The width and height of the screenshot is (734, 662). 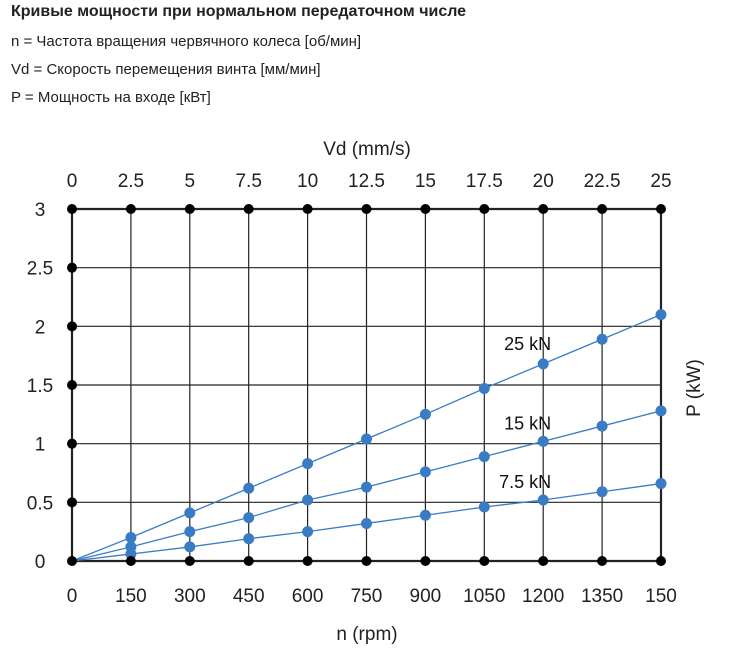 What do you see at coordinates (190, 596) in the screenshot?
I see `x-tick-label: 300` at bounding box center [190, 596].